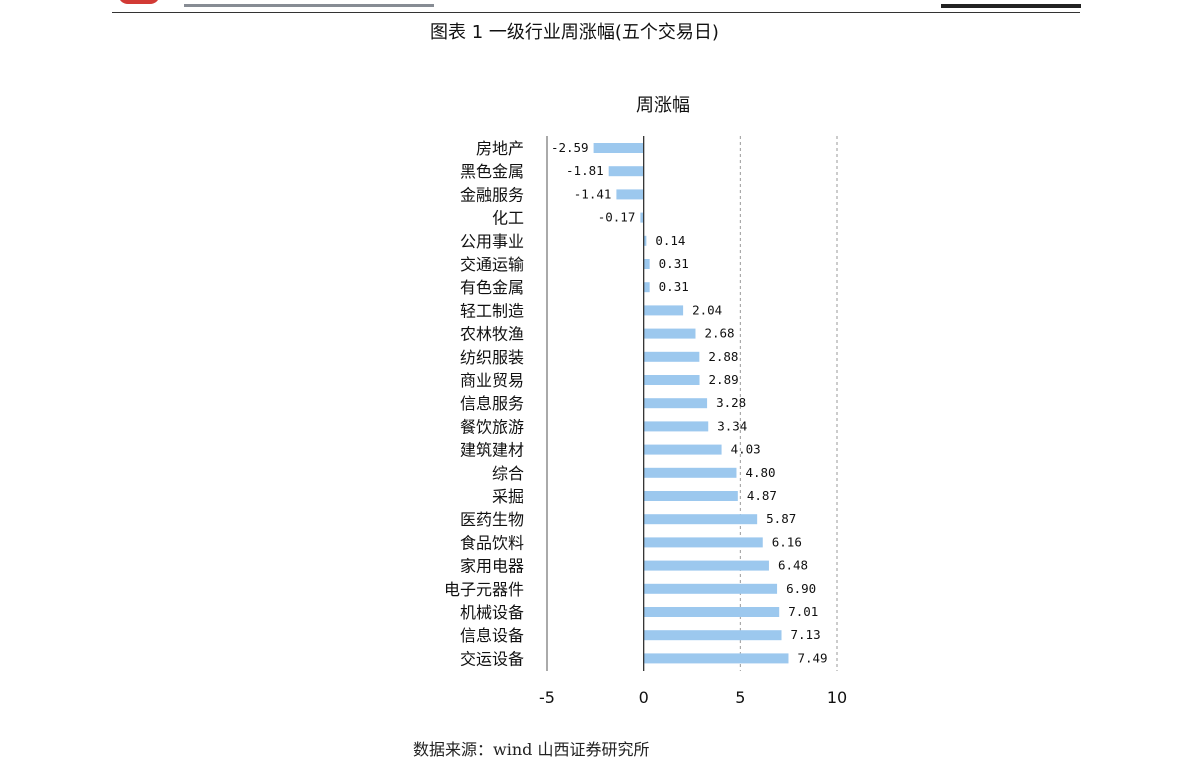 The height and width of the screenshot is (778, 1191). I want to click on header-strip, so click(309, 3).